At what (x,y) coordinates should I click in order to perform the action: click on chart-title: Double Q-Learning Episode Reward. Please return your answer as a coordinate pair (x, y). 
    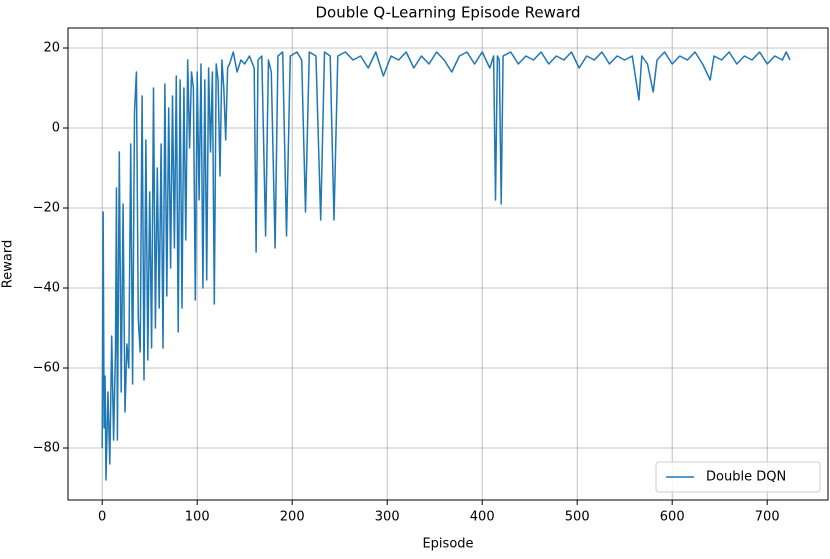
    Looking at the image, I should click on (448, 13).